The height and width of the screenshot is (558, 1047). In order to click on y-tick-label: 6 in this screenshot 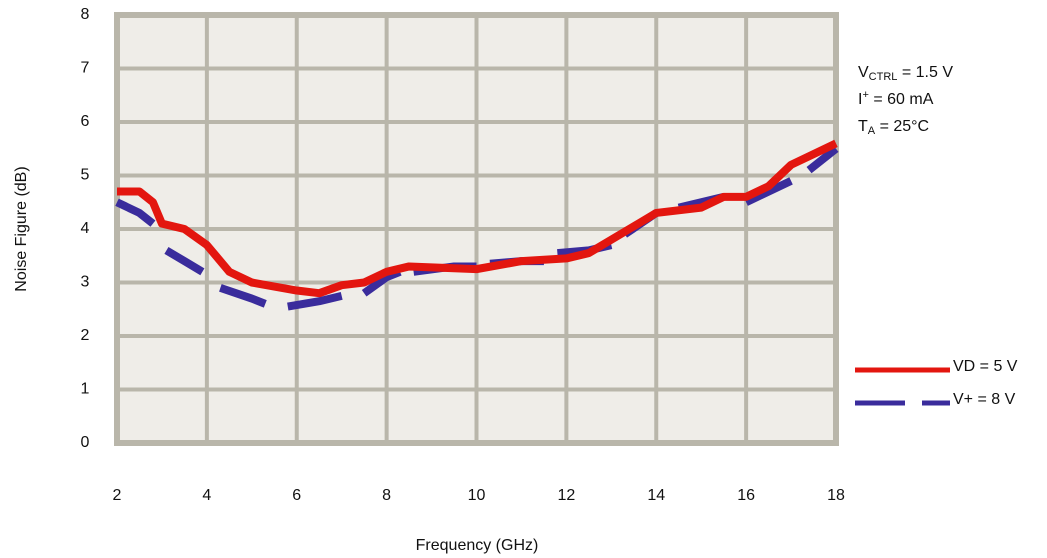, I will do `click(85, 121)`.